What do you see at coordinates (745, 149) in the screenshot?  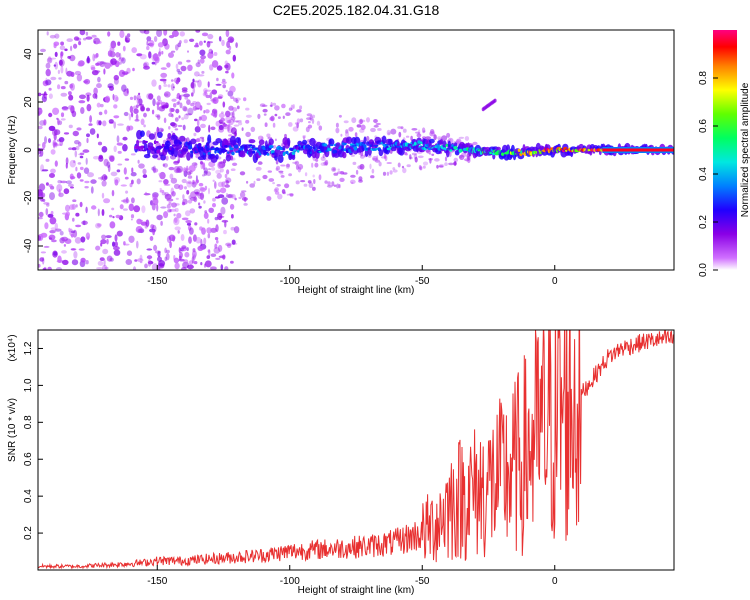 I see `colorbar-label: Normalized spectral amplitude` at bounding box center [745, 149].